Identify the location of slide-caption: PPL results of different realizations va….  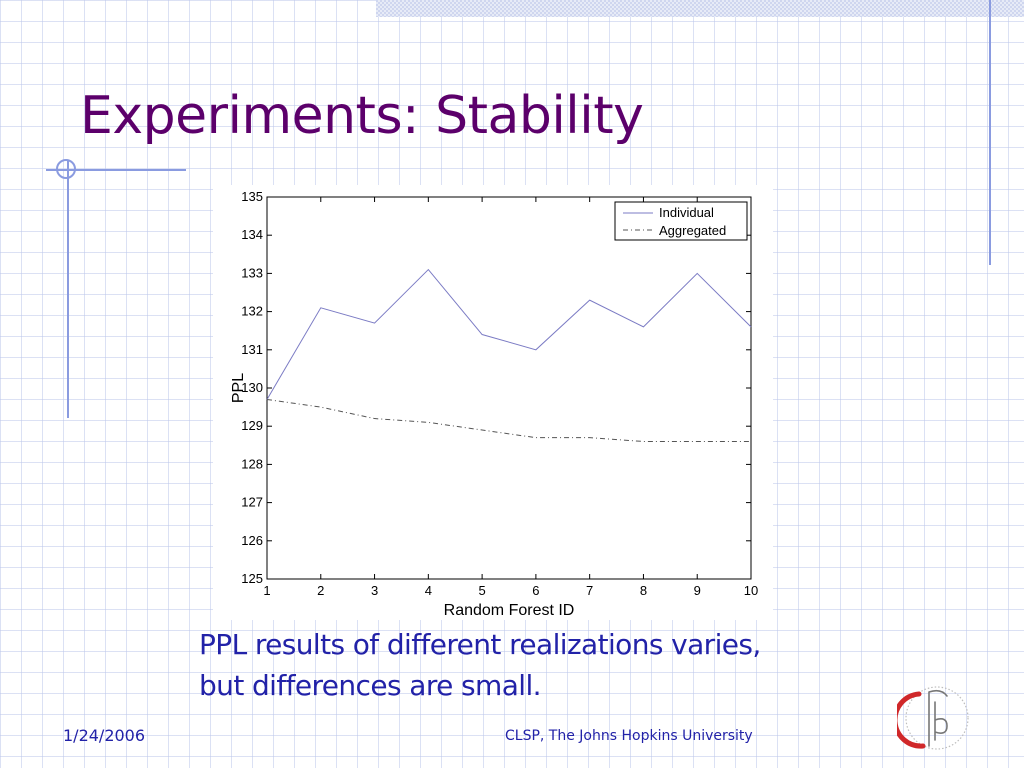
(549, 665).